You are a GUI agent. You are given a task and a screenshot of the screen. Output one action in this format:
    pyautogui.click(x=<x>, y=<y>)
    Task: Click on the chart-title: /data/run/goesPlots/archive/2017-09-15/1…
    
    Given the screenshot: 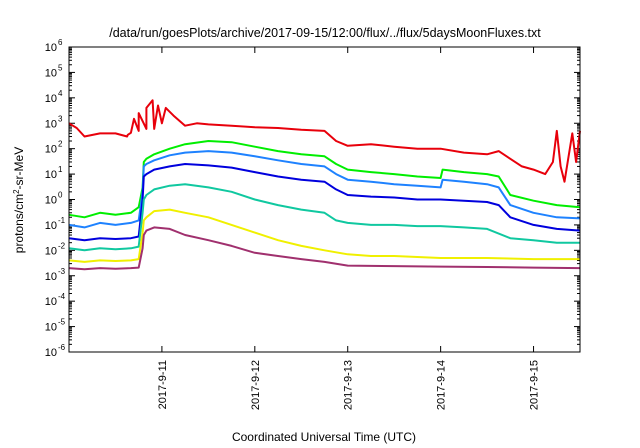 What is the action you would take?
    pyautogui.click(x=325, y=33)
    